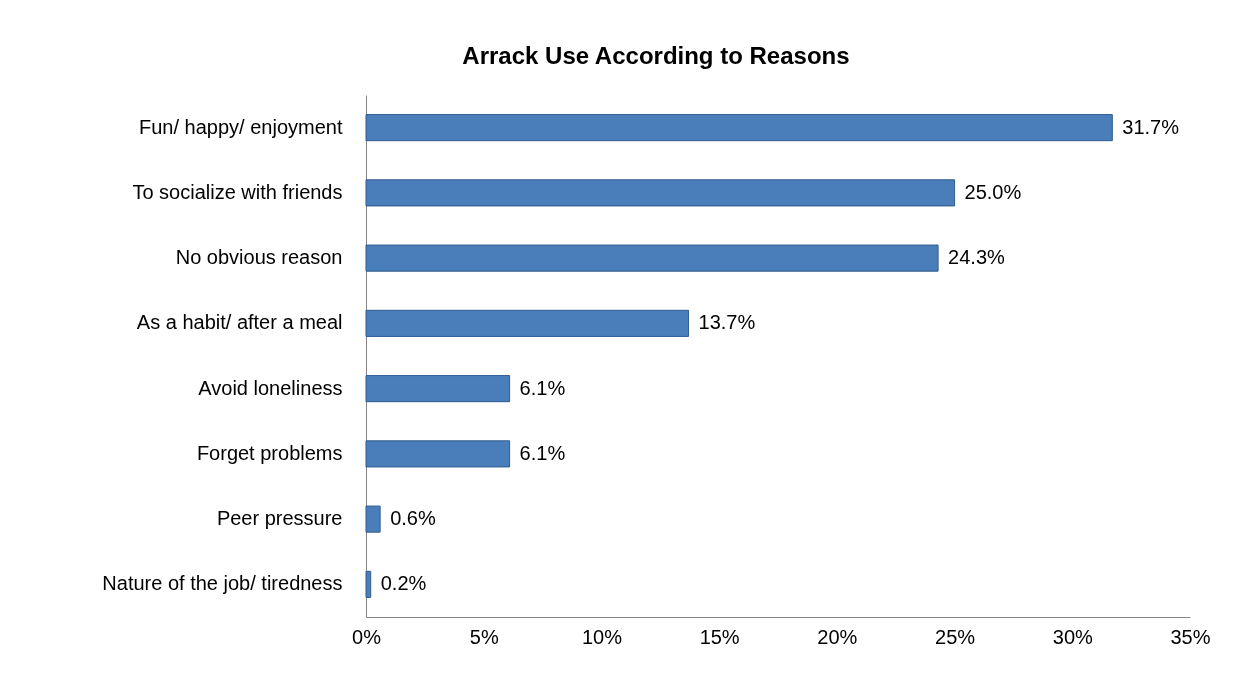  Describe the element at coordinates (222, 583) in the screenshot. I see `y-tick-label: Nature of the job/ tiredness` at that location.